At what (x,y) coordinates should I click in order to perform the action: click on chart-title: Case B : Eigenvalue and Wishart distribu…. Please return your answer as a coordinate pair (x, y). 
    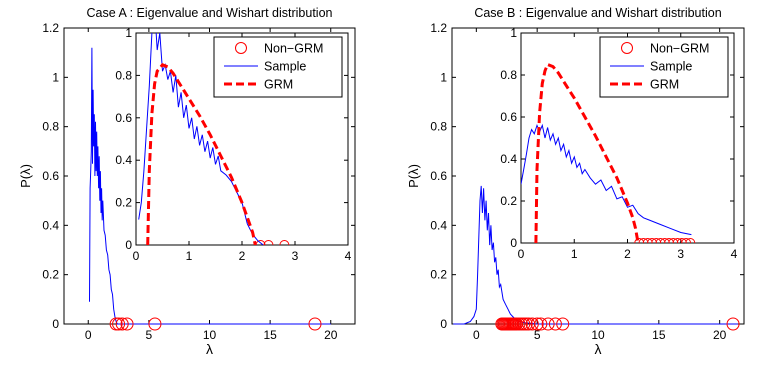
    Looking at the image, I should click on (597, 13).